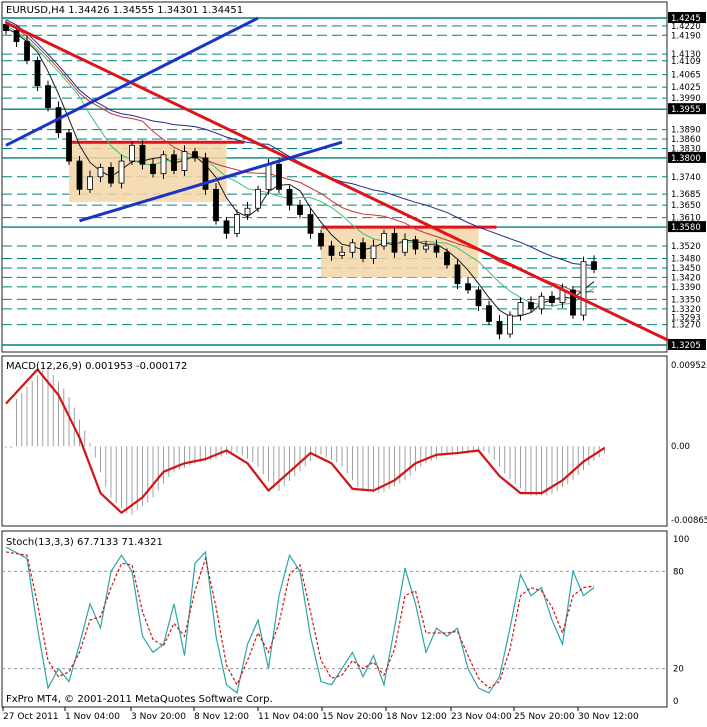 This screenshot has height=727, width=707. Describe the element at coordinates (84, 542) in the screenshot. I see `stoch-panel-title: Stoch(13,3,3) 67.7133 71.4321` at that location.